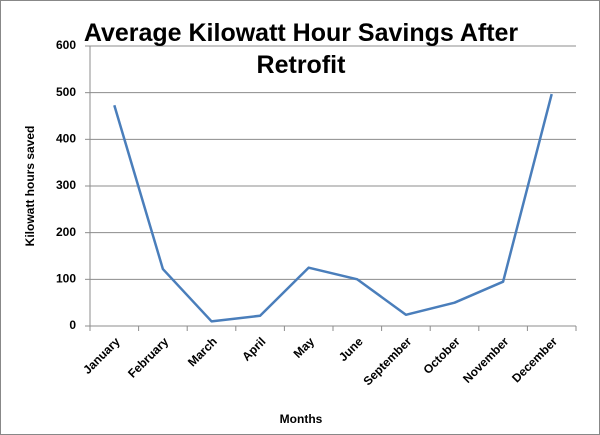 Image resolution: width=600 pixels, height=435 pixels. Describe the element at coordinates (534, 359) in the screenshot. I see `x-tick-label: December` at that location.